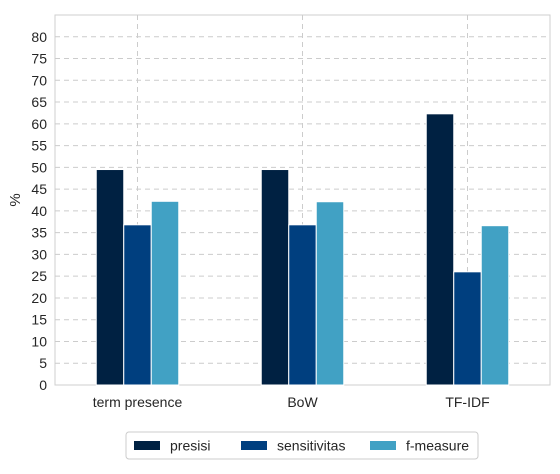  Describe the element at coordinates (39, 124) in the screenshot. I see `y-tick-label: 60` at that location.